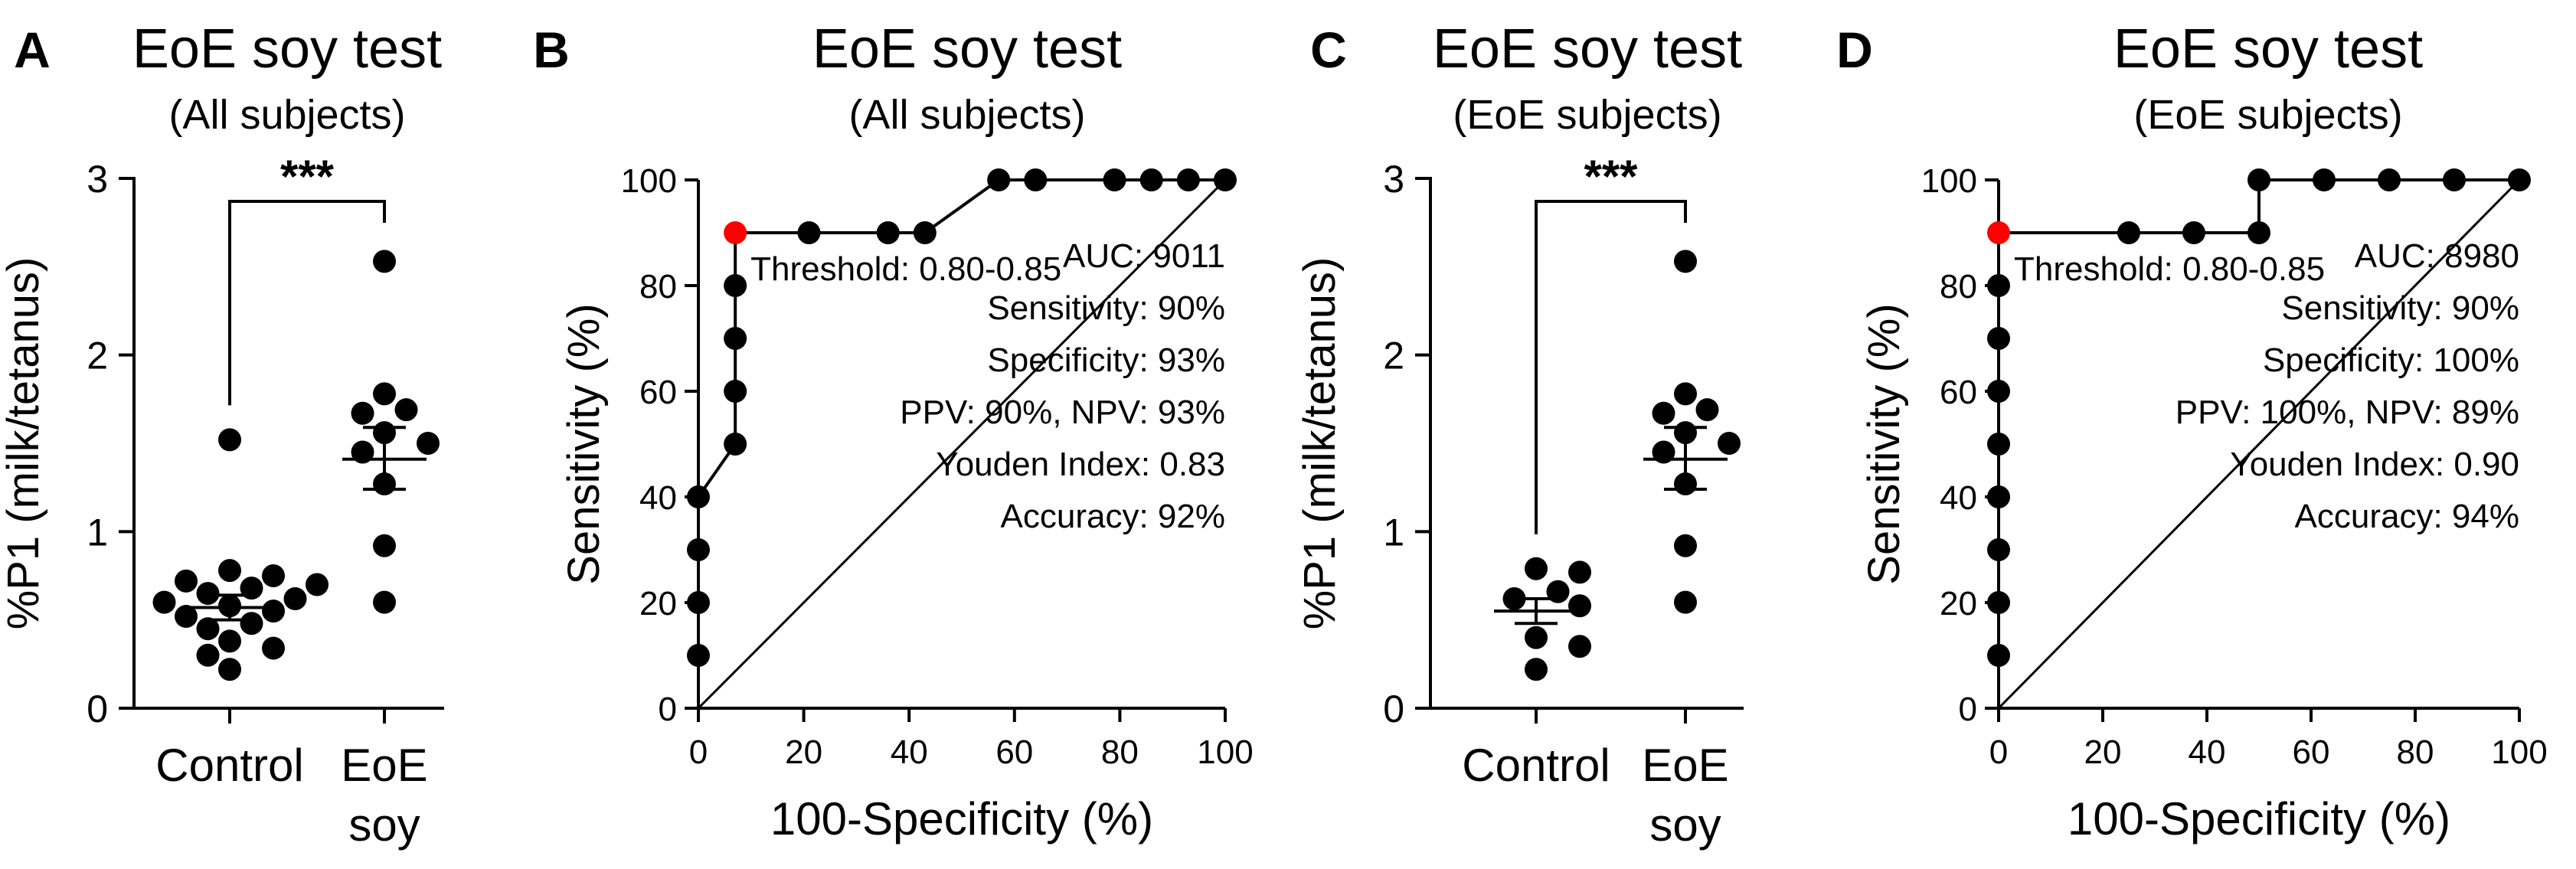 This screenshot has width=2576, height=869. I want to click on stat-line: Accuracy: 92%, so click(1113, 516).